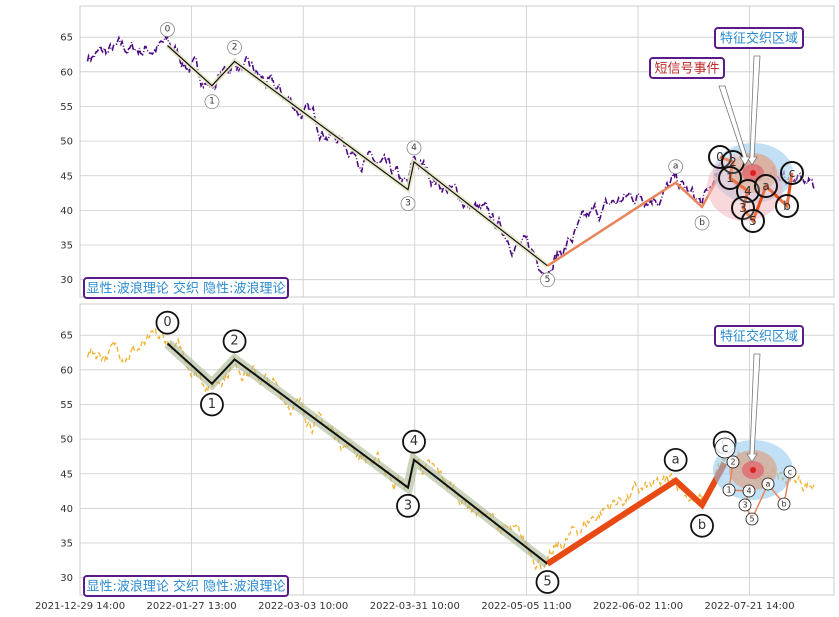  Describe the element at coordinates (80, 606) in the screenshot. I see `x-tick-label: 2021-12-29 14:00` at that location.